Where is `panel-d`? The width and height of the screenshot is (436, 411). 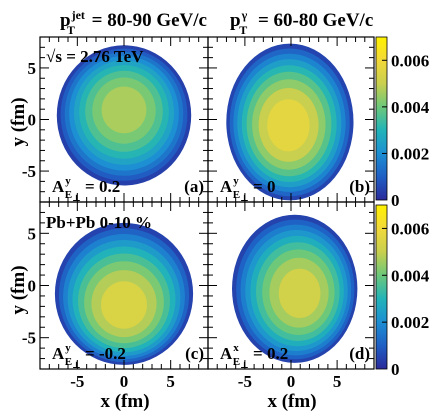
panel-d is located at coordinates (295, 288).